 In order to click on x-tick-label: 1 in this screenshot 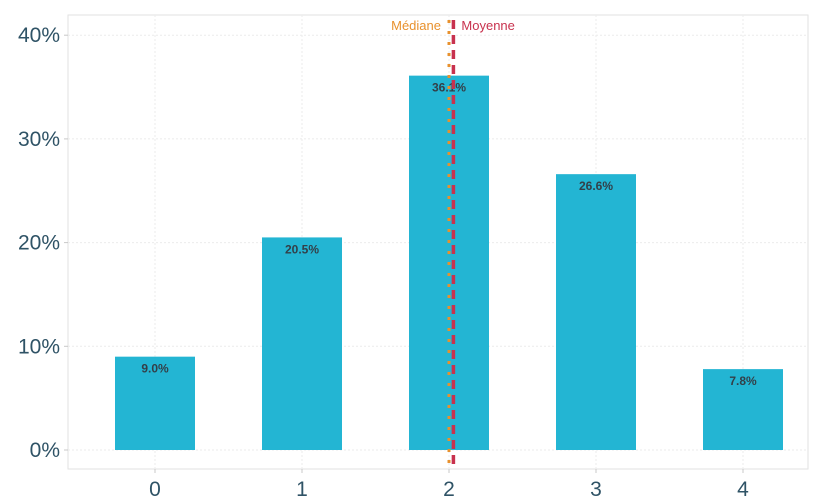, I will do `click(302, 488)`.